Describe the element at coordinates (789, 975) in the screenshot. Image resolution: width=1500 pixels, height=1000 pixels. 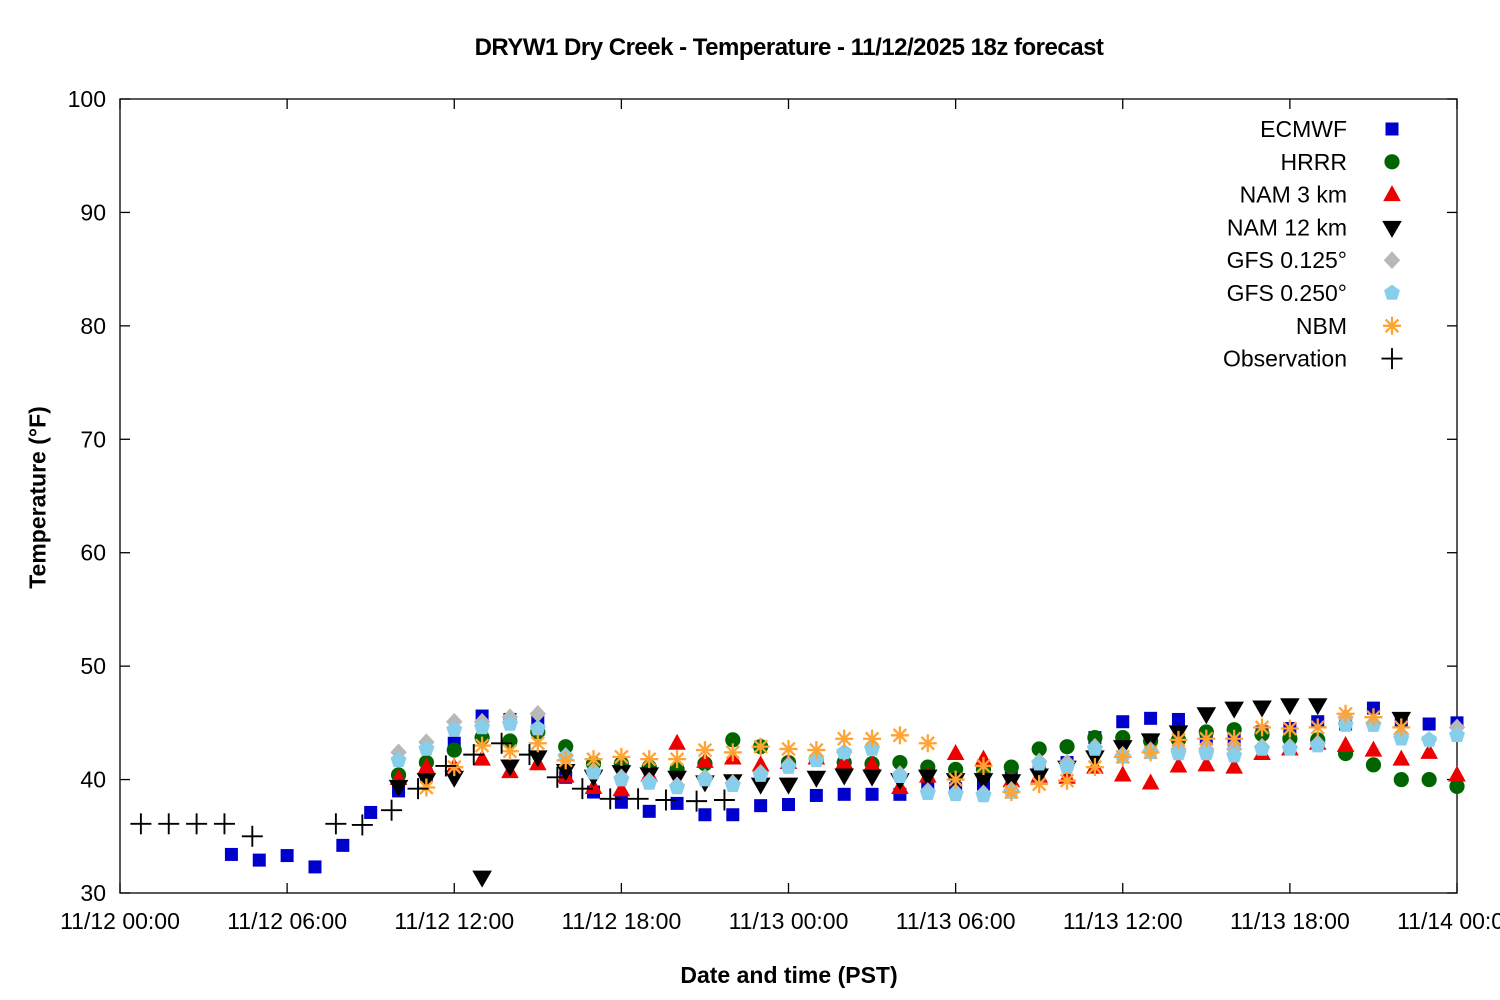
I see `x-axis-label: Date and time (PST)` at that location.